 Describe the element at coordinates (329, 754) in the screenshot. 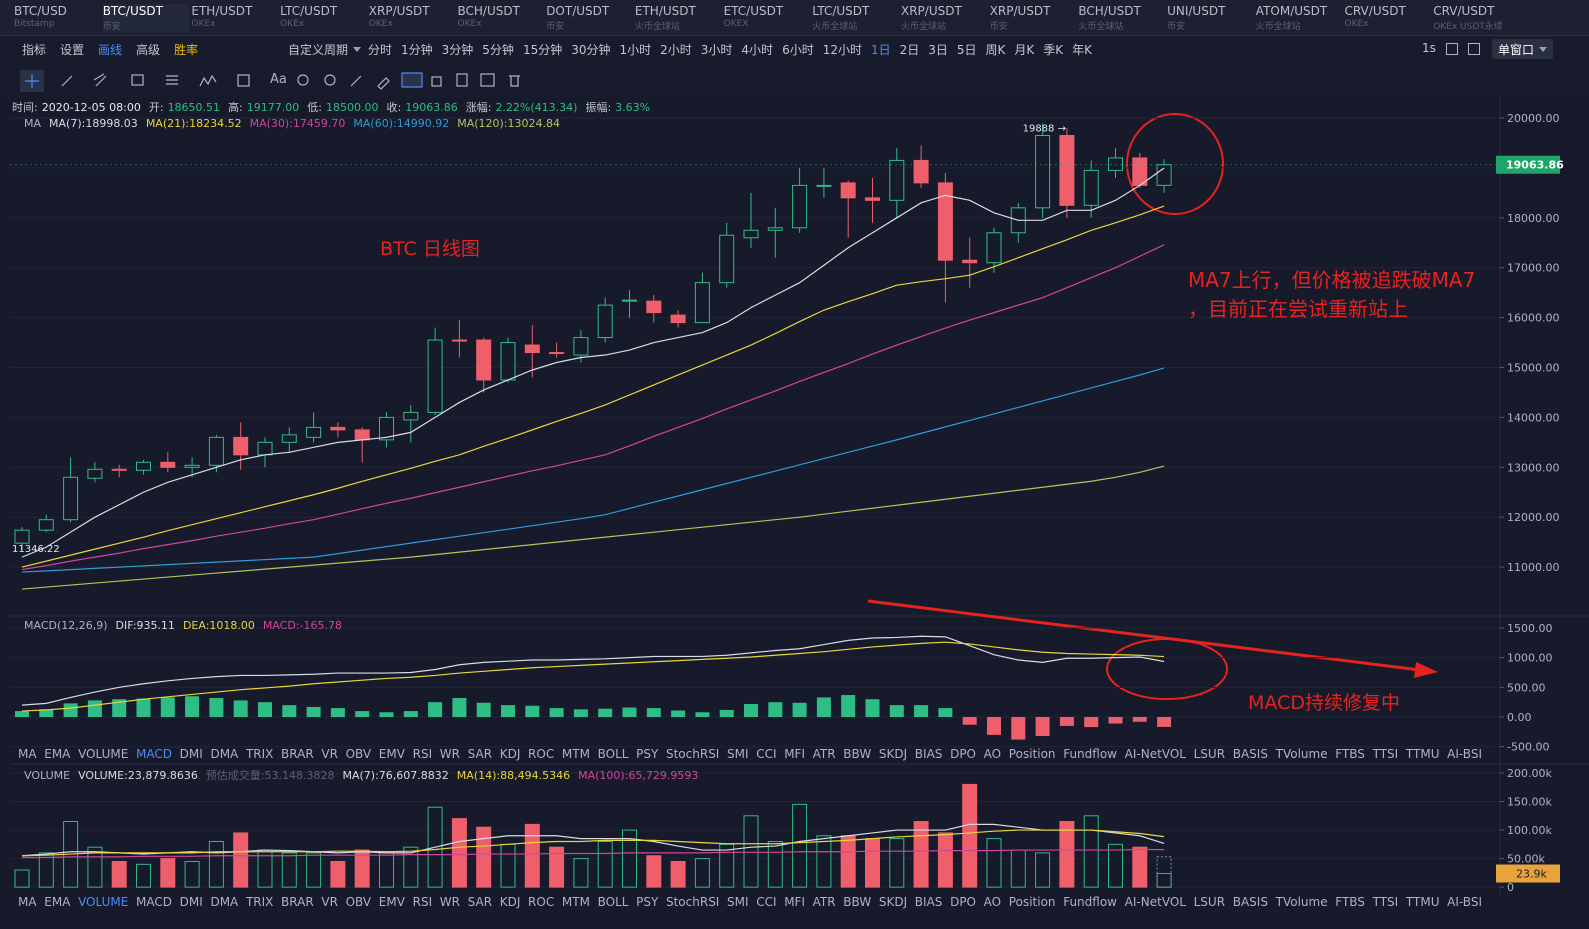

I see `indicator-tab: VR` at that location.